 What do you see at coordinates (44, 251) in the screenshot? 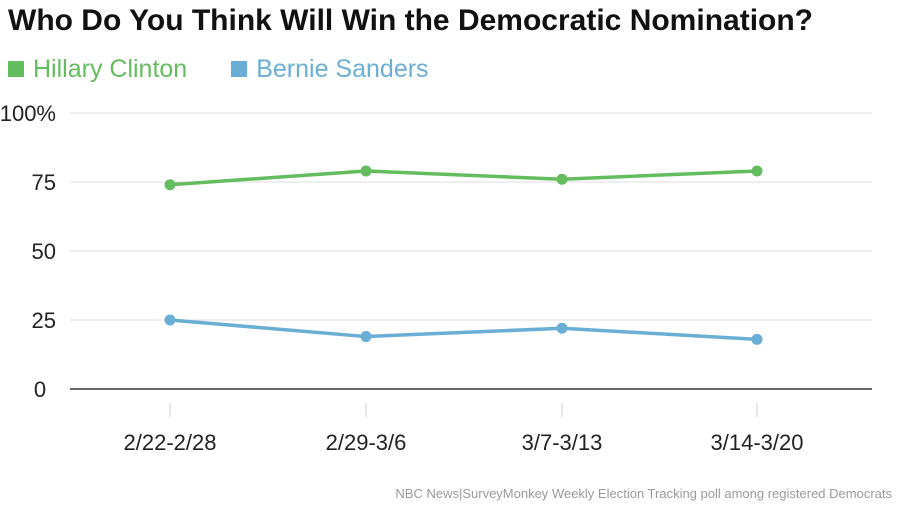
I see `y-tick-label: 50` at bounding box center [44, 251].